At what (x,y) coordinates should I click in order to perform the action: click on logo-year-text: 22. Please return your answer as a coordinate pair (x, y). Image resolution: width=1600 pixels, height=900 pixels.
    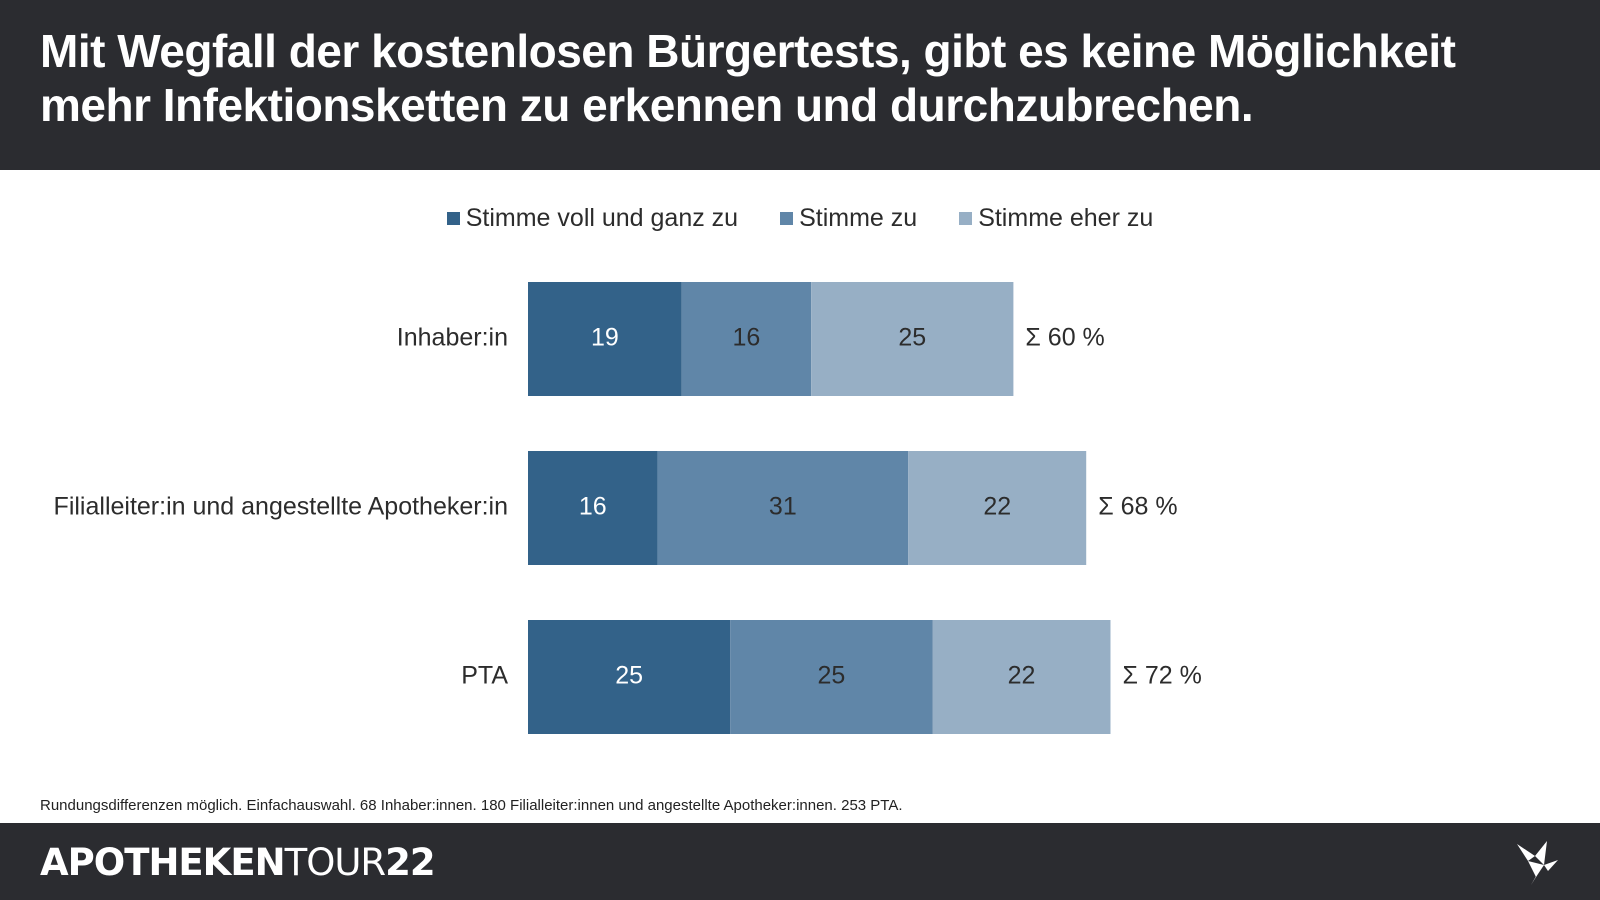
    Looking at the image, I should click on (410, 862).